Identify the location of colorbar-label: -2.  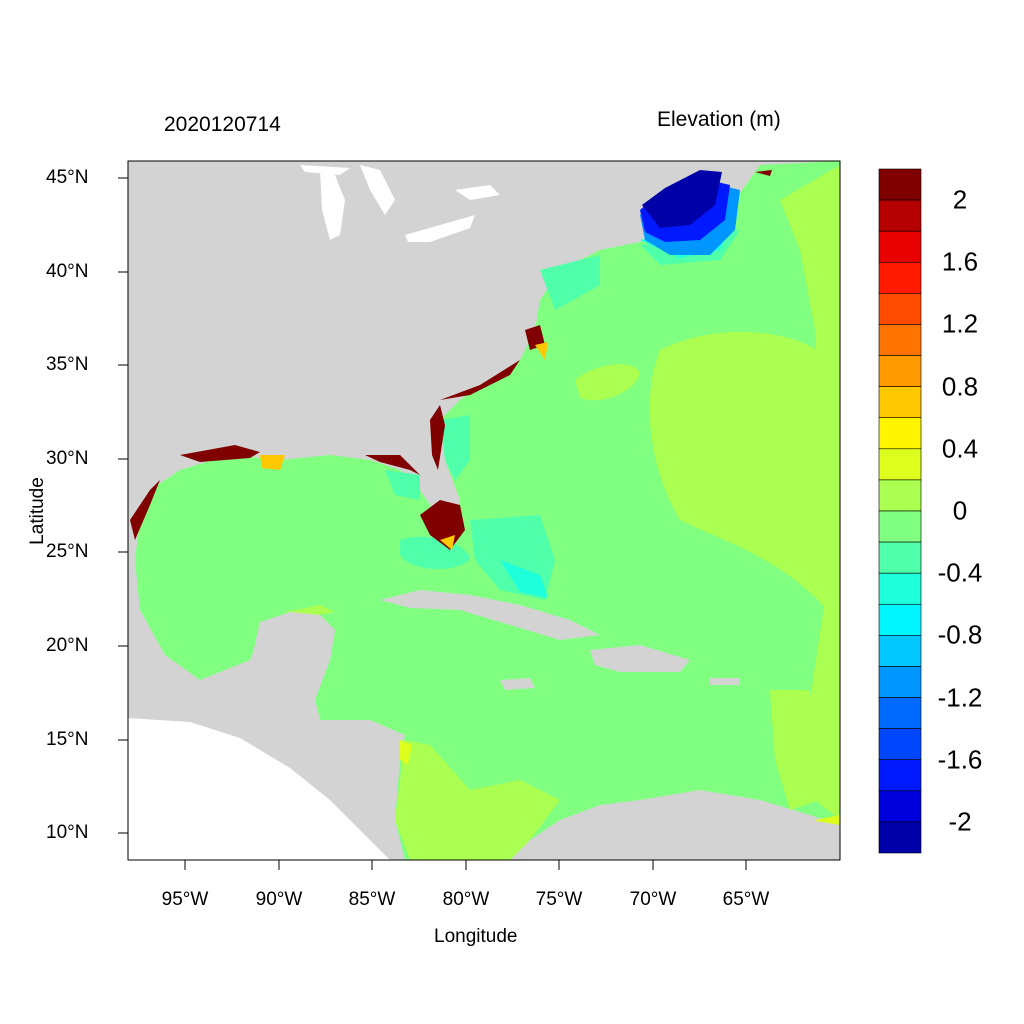
(960, 821).